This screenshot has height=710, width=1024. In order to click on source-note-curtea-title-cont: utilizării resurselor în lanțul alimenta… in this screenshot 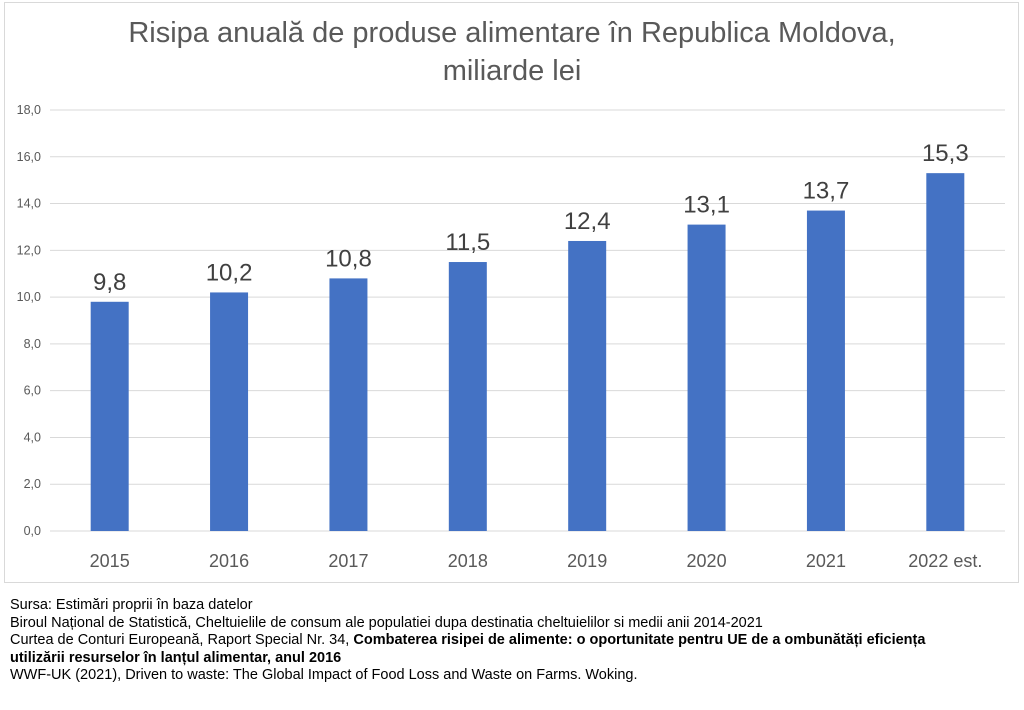, I will do `click(176, 657)`.